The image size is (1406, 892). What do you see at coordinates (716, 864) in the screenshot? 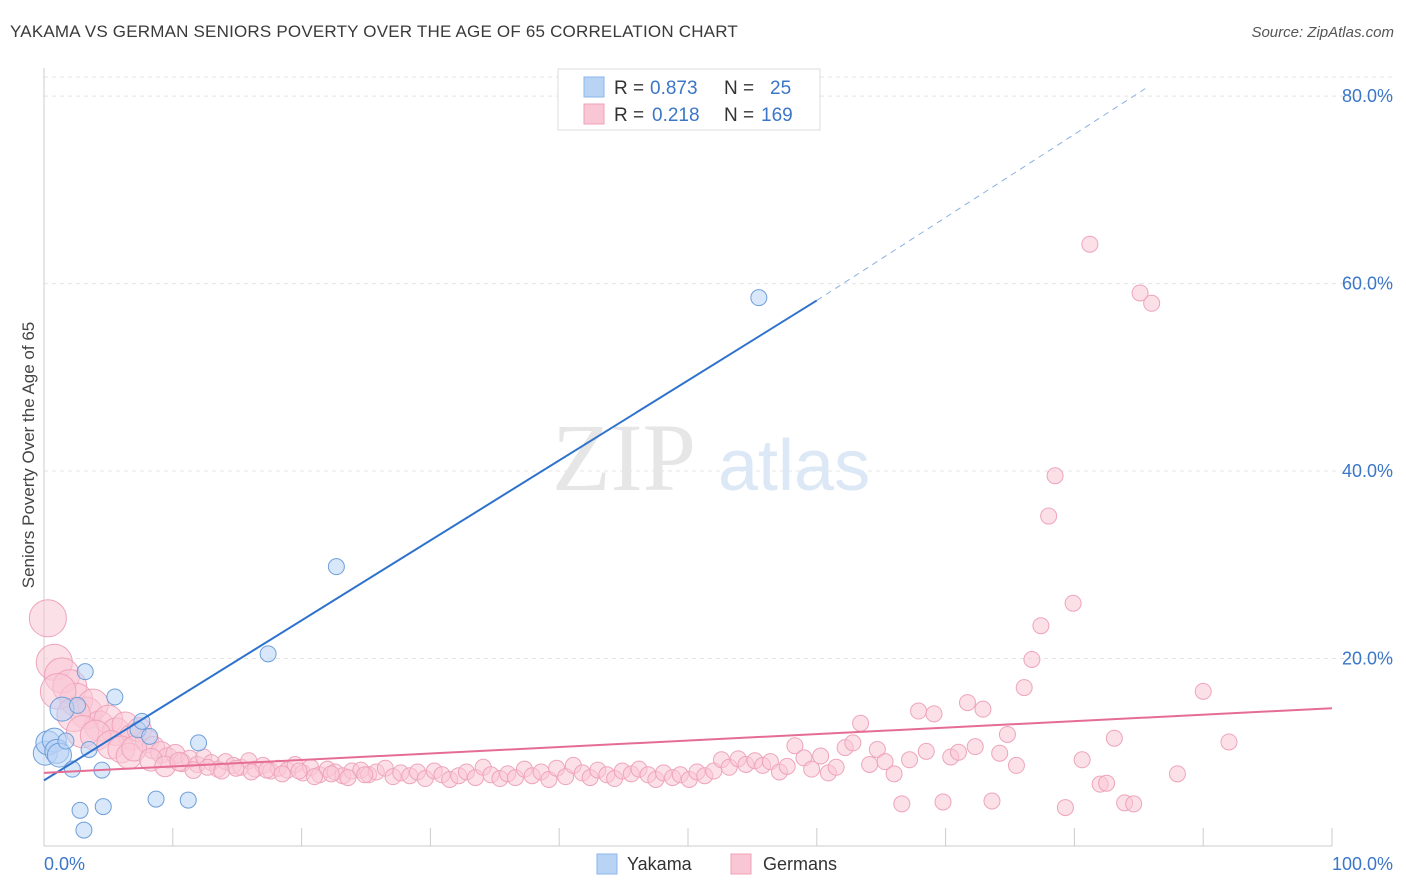
I see `bottom-legend: Yakama Germans` at bounding box center [716, 864].